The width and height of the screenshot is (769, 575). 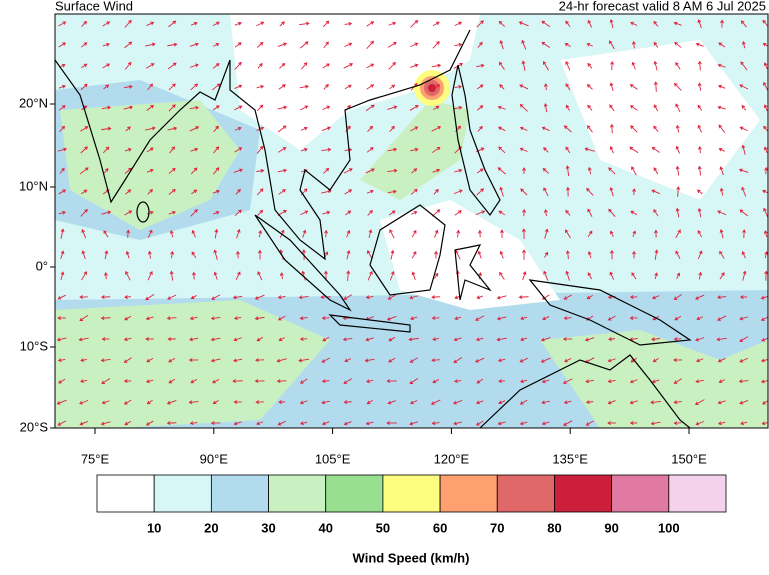 What do you see at coordinates (411, 557) in the screenshot?
I see `colorbar-title: Wind Speed (km/h)` at bounding box center [411, 557].